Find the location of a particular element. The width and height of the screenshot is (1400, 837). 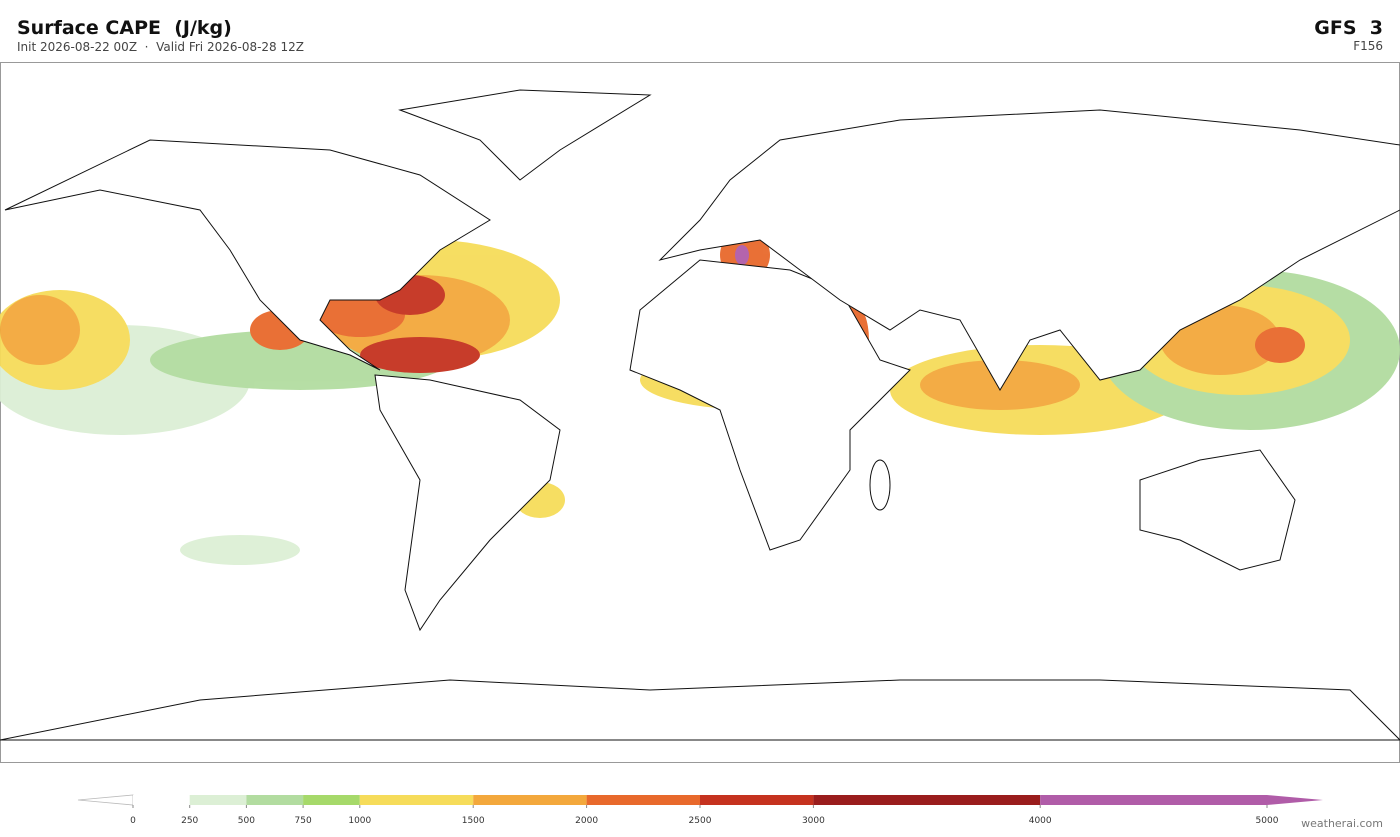

title: Surface CAPE (J/kg) is located at coordinates (124, 28).